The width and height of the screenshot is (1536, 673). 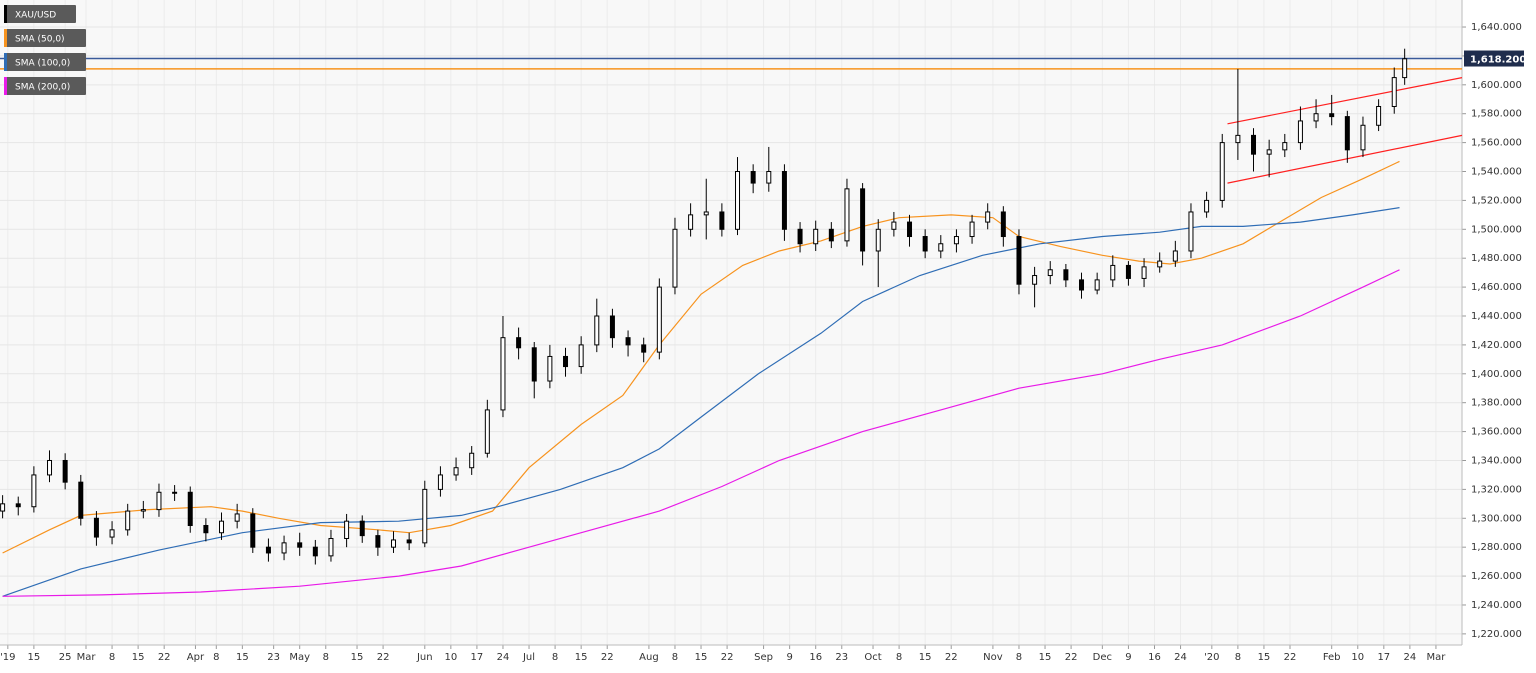 I want to click on y-tick-label: 1,500.000, so click(x=1496, y=229).